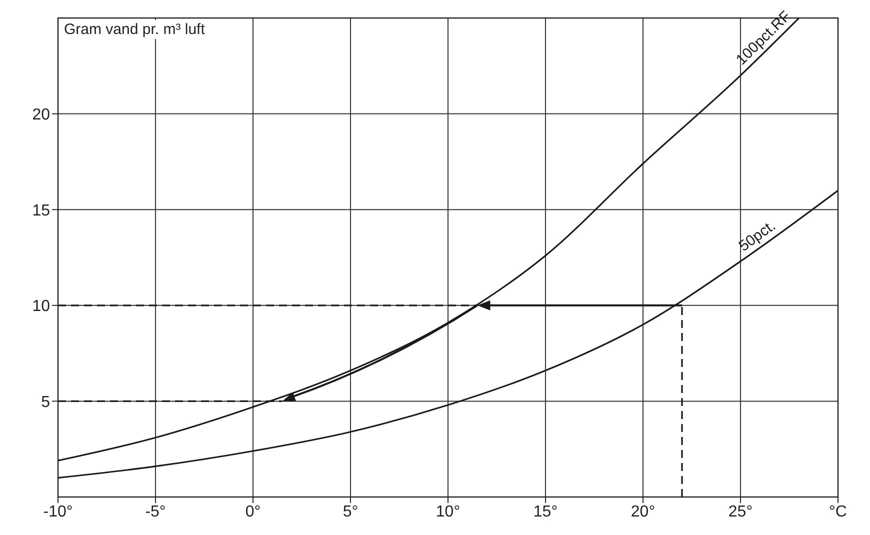 The height and width of the screenshot is (535, 870). Describe the element at coordinates (41, 211) in the screenshot. I see `y-tick-label: 15` at that location.